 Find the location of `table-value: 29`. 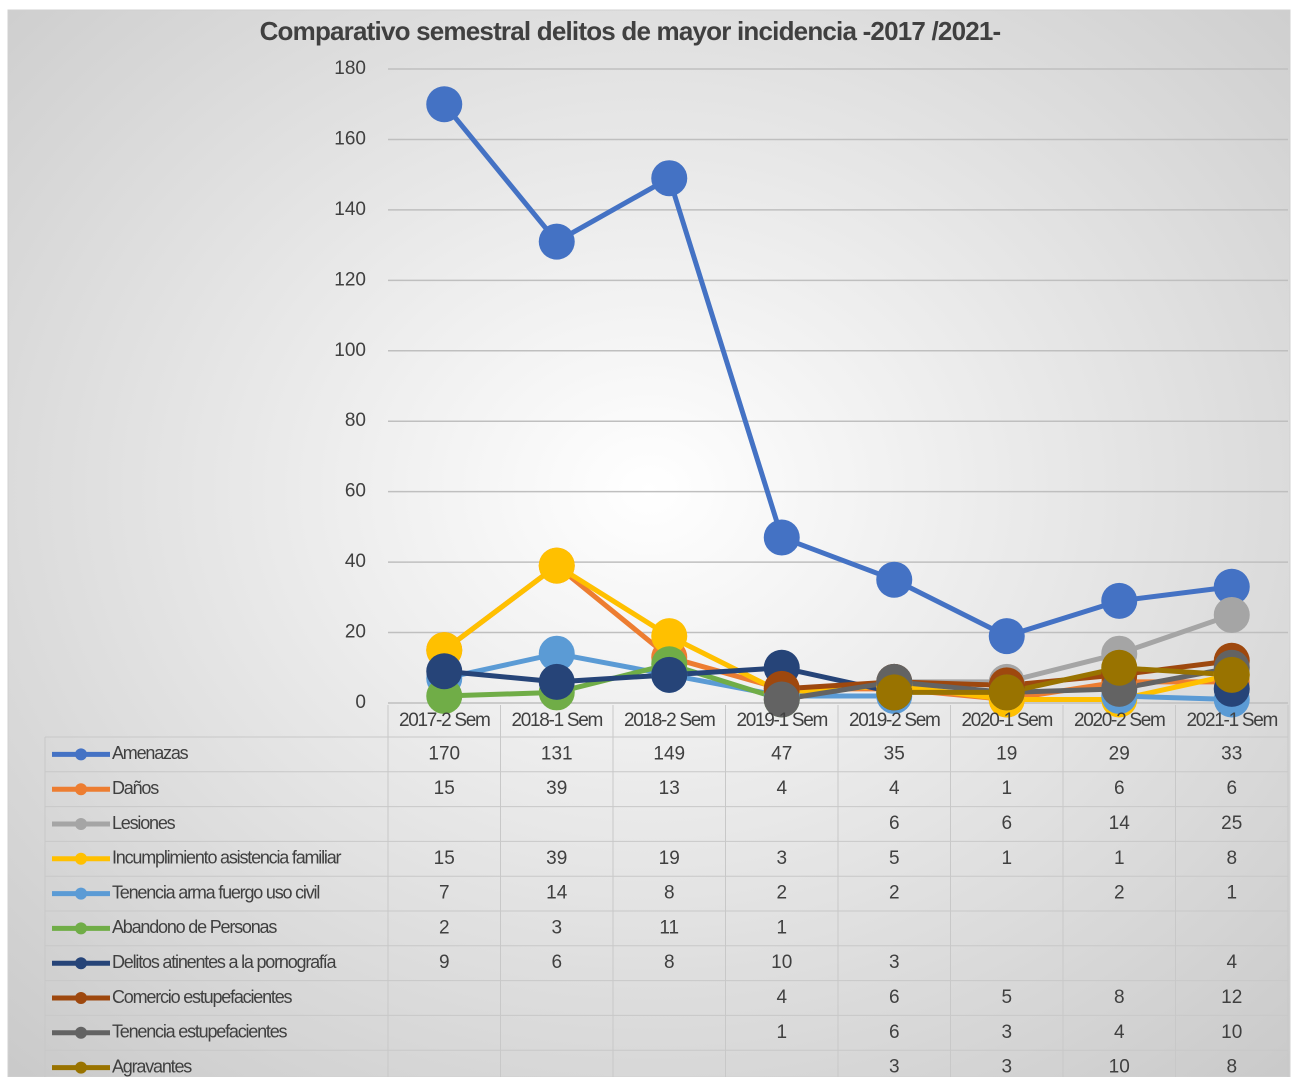

table-value: 29 is located at coordinates (1119, 753).